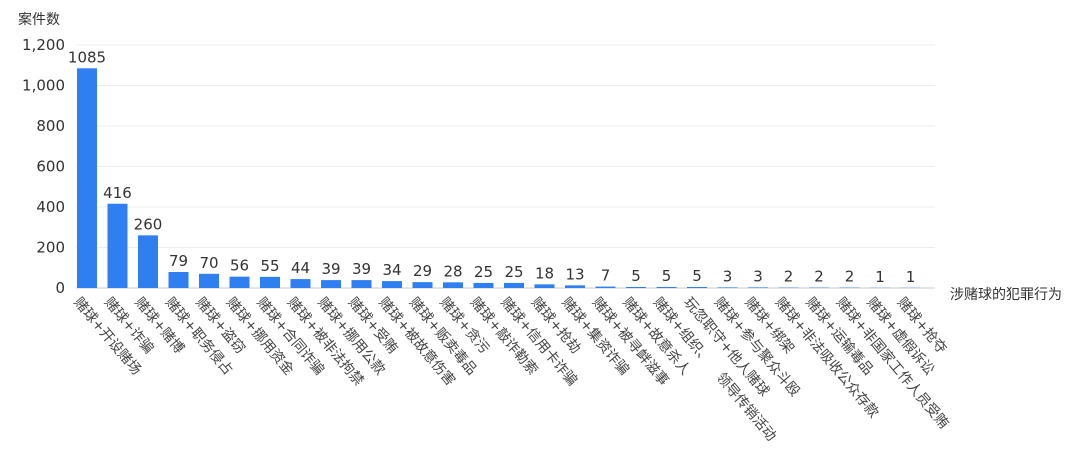 This screenshot has width=1080, height=454. Describe the element at coordinates (391, 270) in the screenshot. I see `data-label: 34` at that location.